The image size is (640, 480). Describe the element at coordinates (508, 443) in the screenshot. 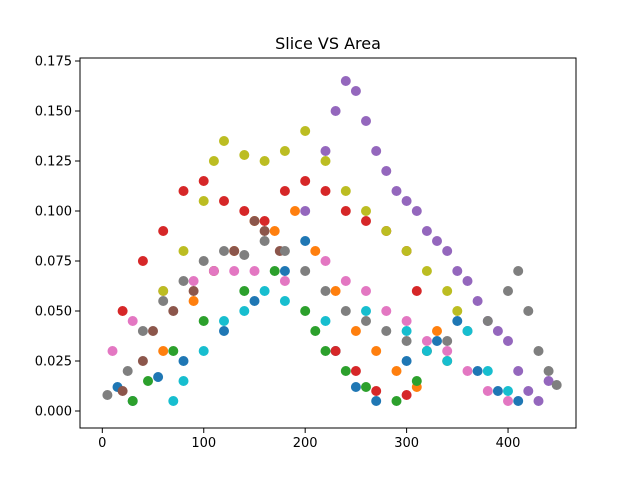

I see `x-tick-label: 400` at that location.